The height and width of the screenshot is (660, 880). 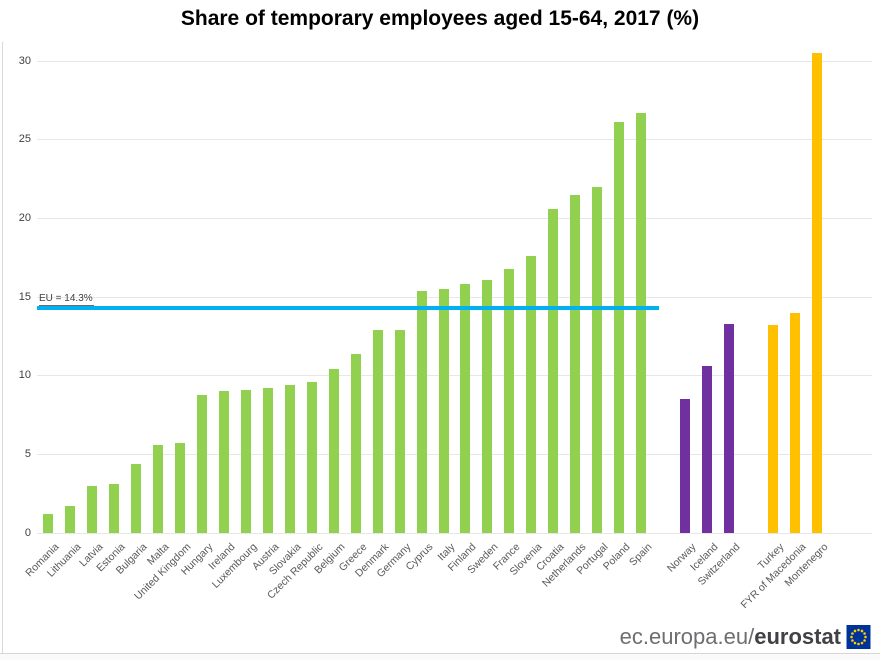 What do you see at coordinates (69, 519) in the screenshot?
I see `bar-lithuania` at bounding box center [69, 519].